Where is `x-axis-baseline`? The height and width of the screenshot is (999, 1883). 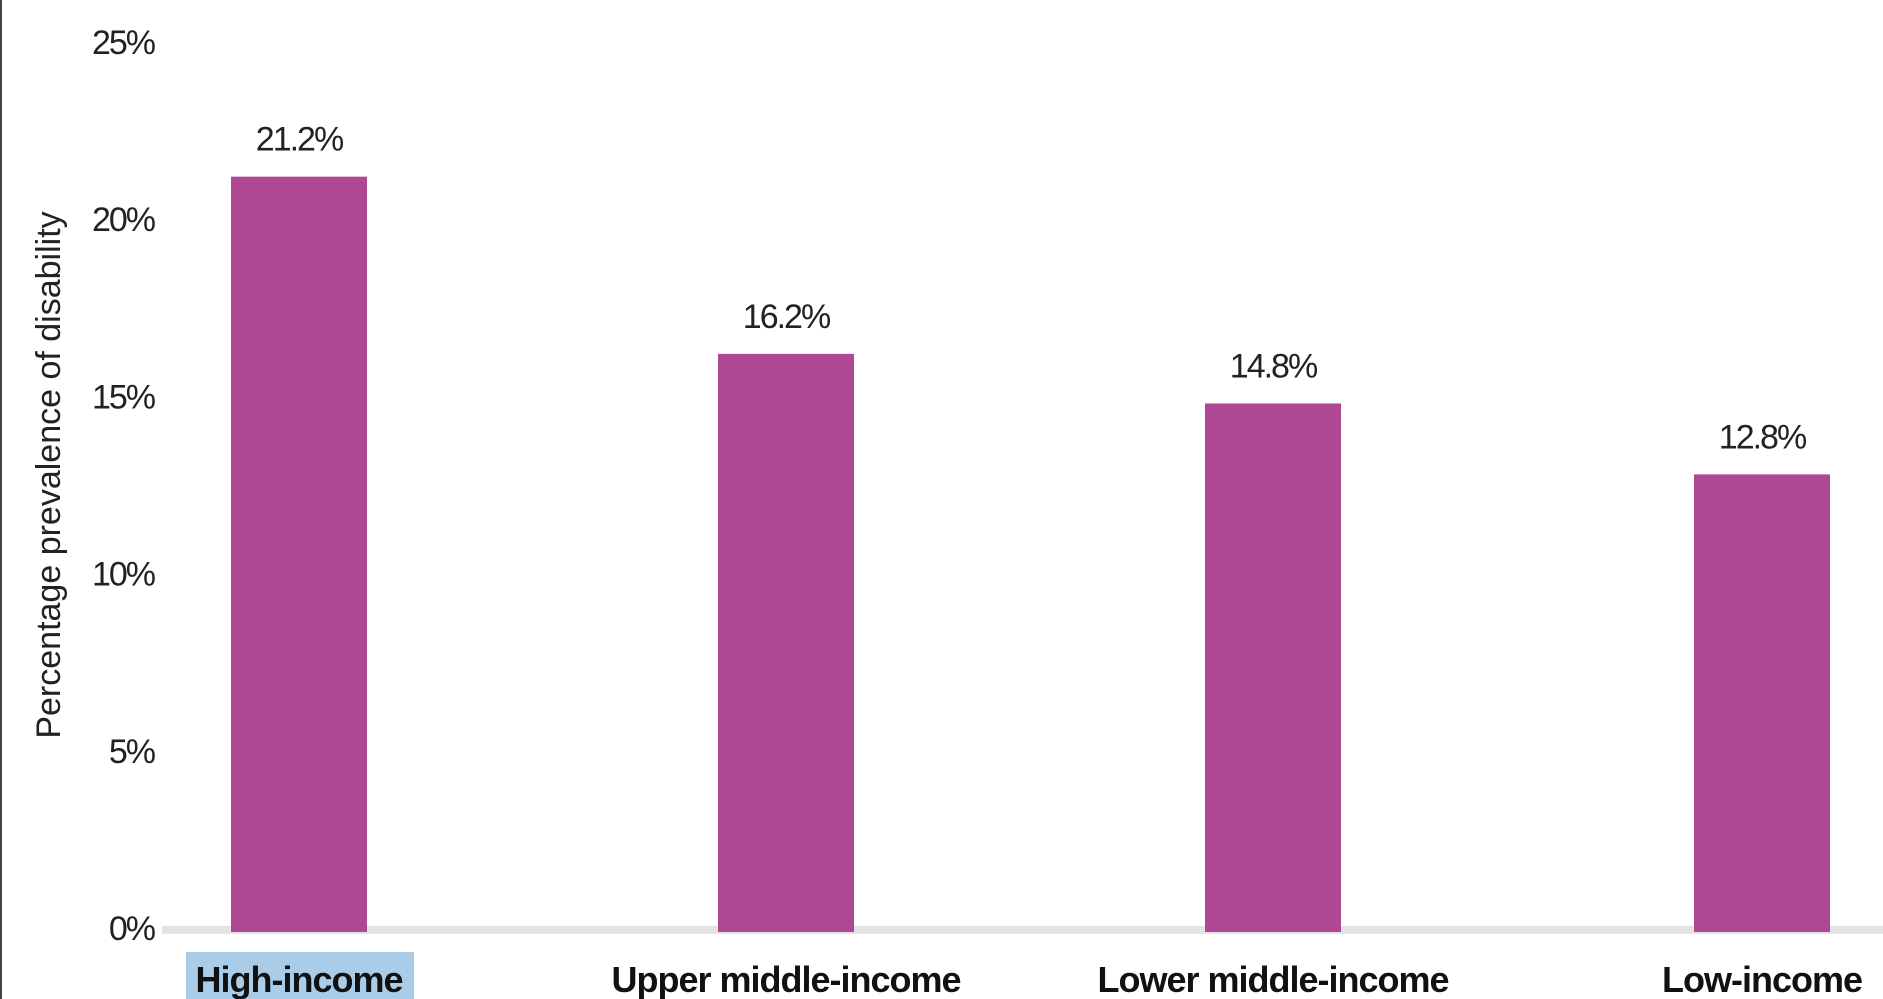 x-axis-baseline is located at coordinates (1022, 930).